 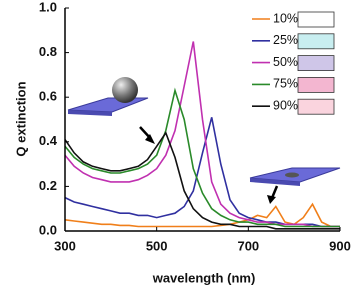 What do you see at coordinates (202, 215) in the screenshot?
I see `line-series` at bounding box center [202, 215].